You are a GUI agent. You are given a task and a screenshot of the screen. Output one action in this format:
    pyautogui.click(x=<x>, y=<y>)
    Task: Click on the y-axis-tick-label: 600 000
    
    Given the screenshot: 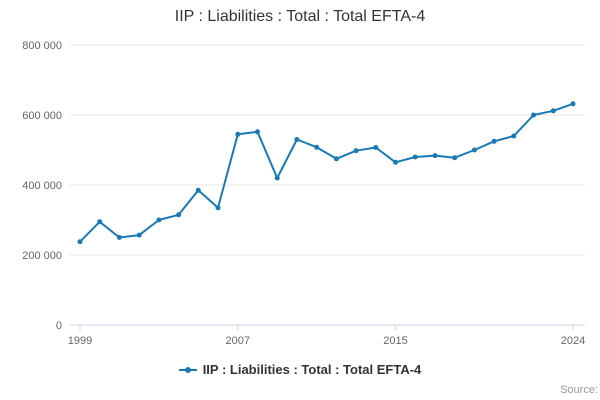 What is the action you would take?
    pyautogui.click(x=42, y=116)
    